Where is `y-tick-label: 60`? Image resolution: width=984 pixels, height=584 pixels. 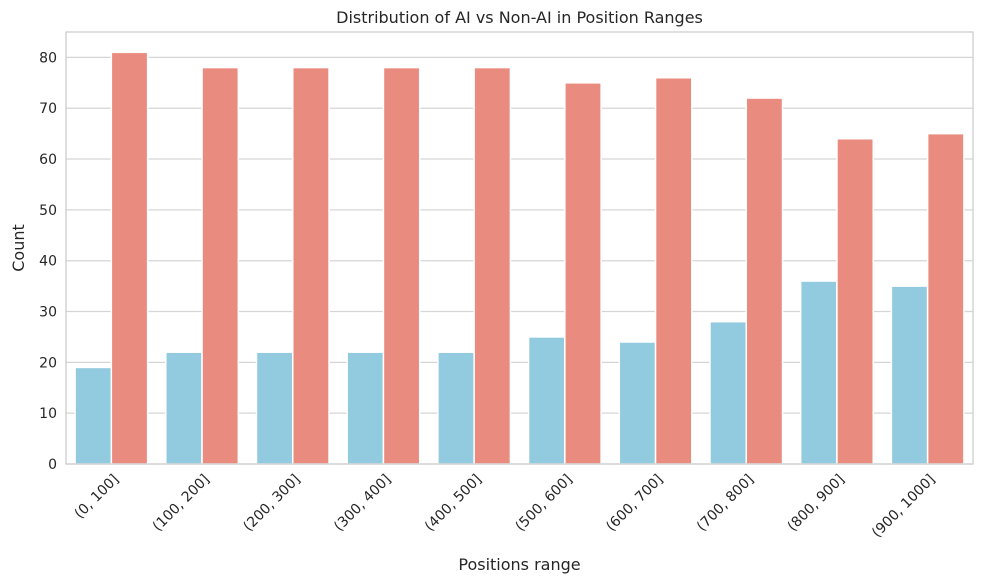 y-tick-label: 60 is located at coordinates (48, 160).